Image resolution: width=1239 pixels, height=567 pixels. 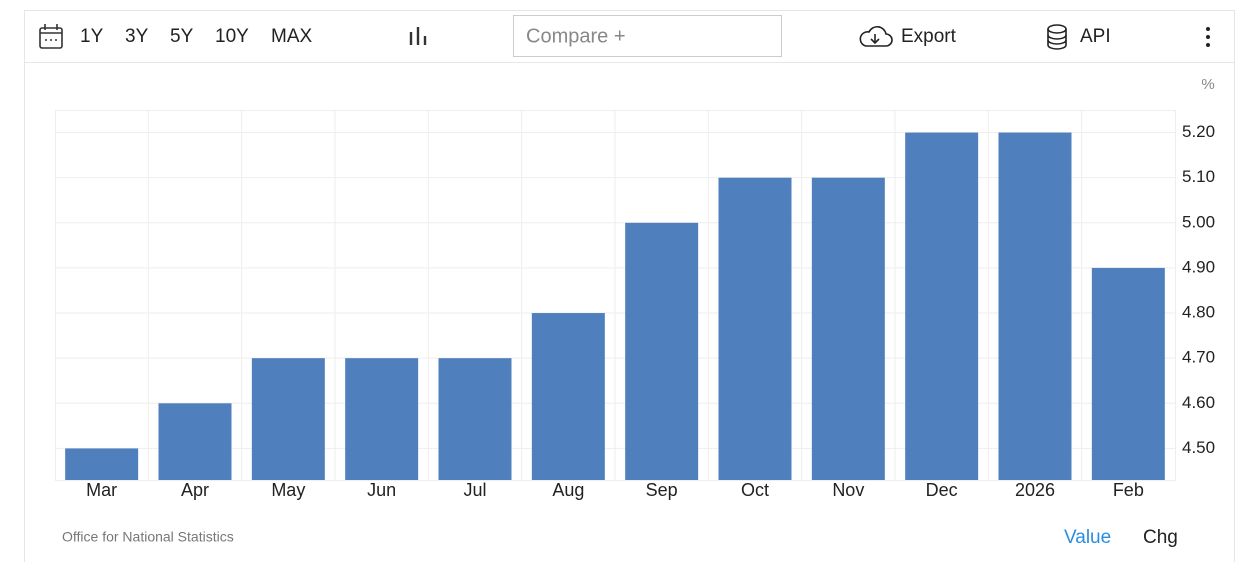 I want to click on export-icon, so click(x=876, y=36).